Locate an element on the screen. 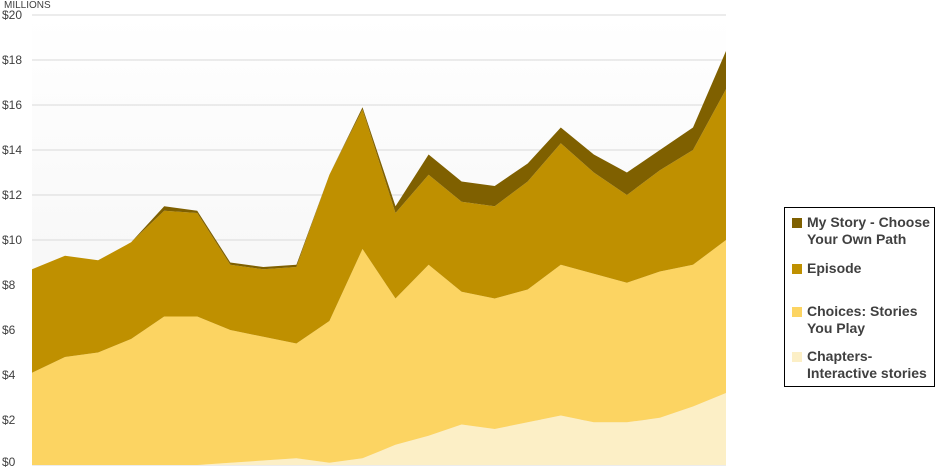 The width and height of the screenshot is (939, 468). y-tick-label: $14 is located at coordinates (12, 150).